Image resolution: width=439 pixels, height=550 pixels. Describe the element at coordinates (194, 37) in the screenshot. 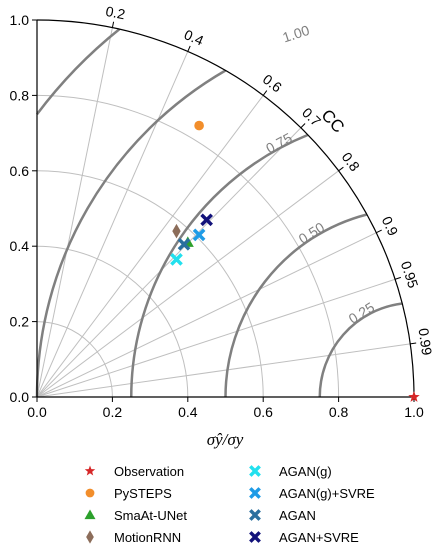

I see `correlation-tick-label: 0.4` at that location.